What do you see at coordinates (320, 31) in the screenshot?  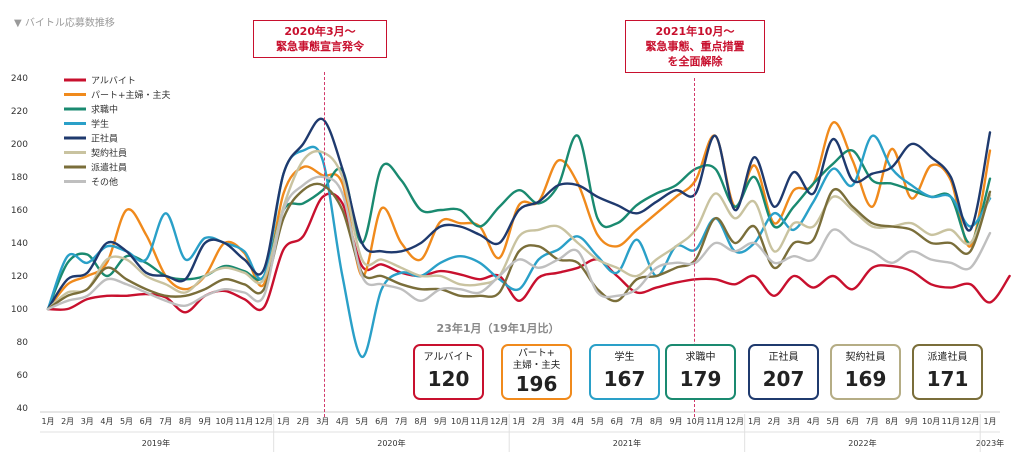 I see `annotation-text: 2020年3月～` at bounding box center [320, 31].